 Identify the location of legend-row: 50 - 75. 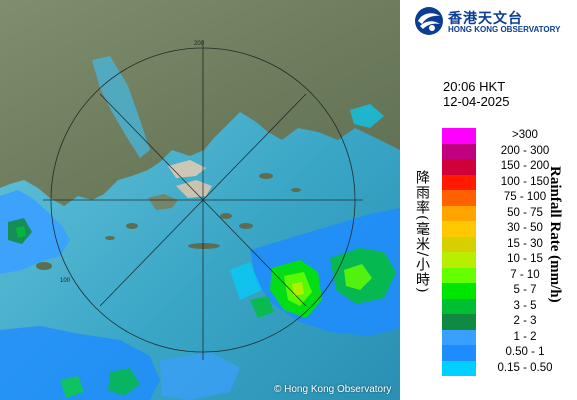
(508, 213).